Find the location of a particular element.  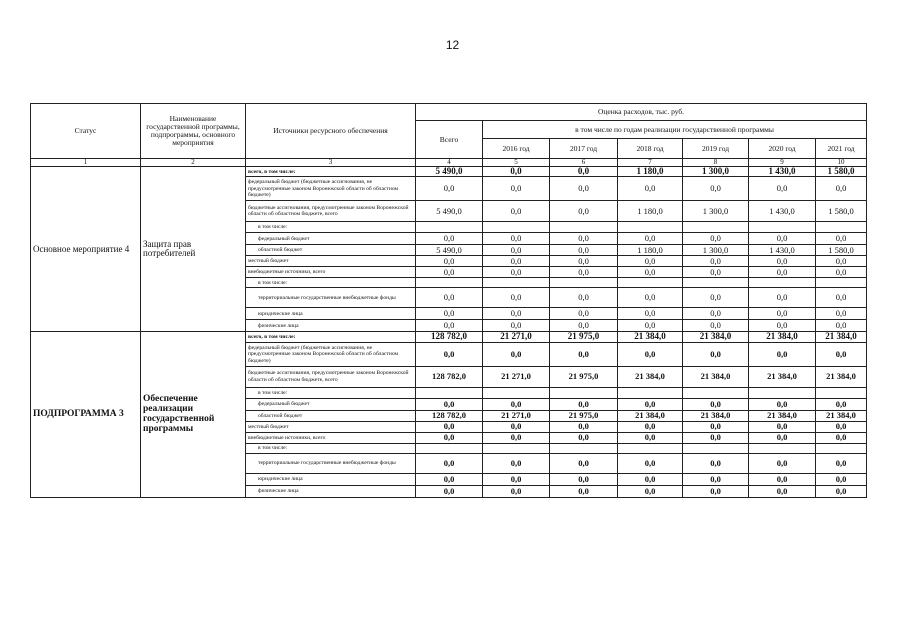

source-cell: в том числе: is located at coordinates (330, 283).